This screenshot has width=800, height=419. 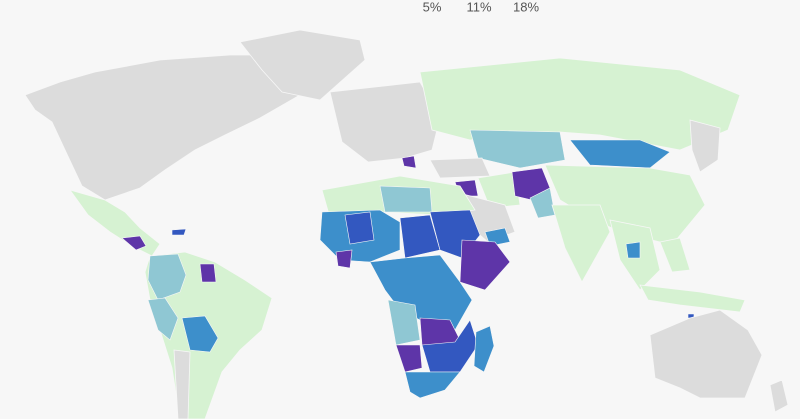 What do you see at coordinates (460, 168) in the screenshot?
I see `turkey` at bounding box center [460, 168].